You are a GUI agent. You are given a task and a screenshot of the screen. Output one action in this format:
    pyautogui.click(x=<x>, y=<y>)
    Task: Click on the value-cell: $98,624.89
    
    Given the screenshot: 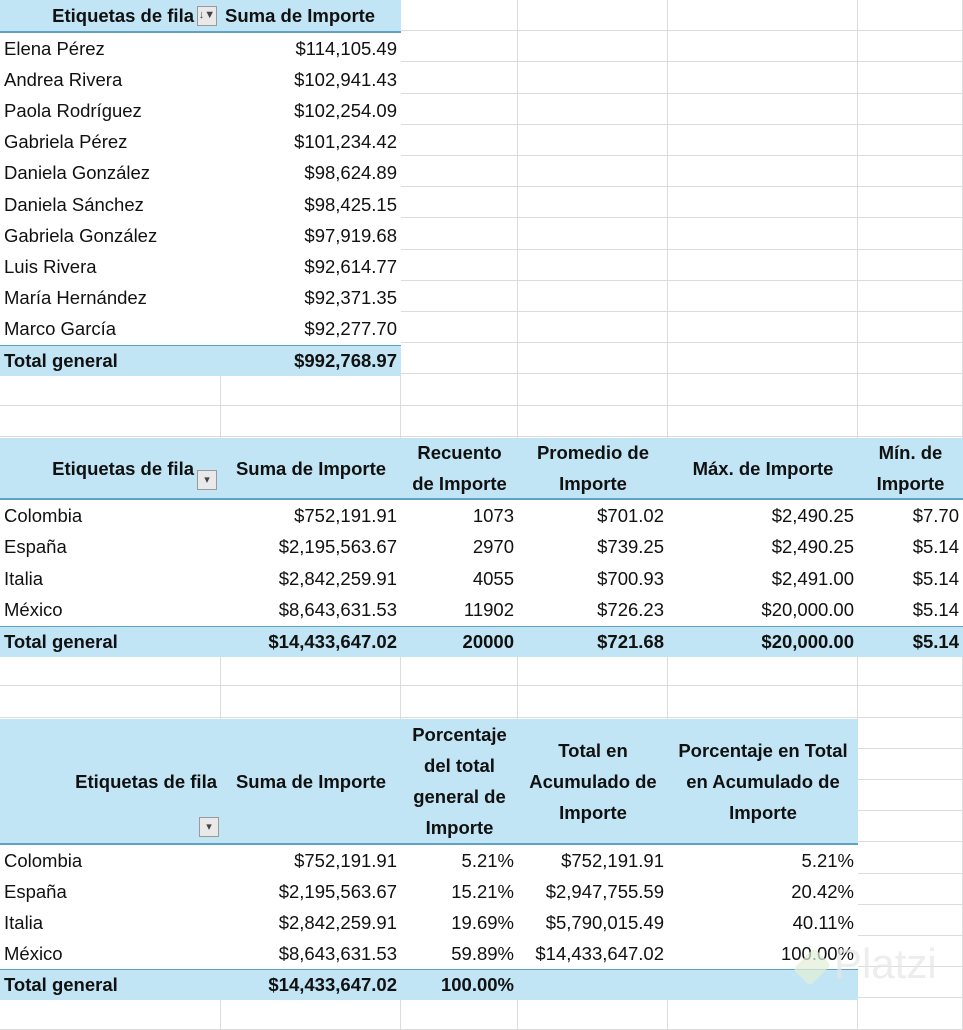 What is the action you would take?
    pyautogui.click(x=311, y=173)
    